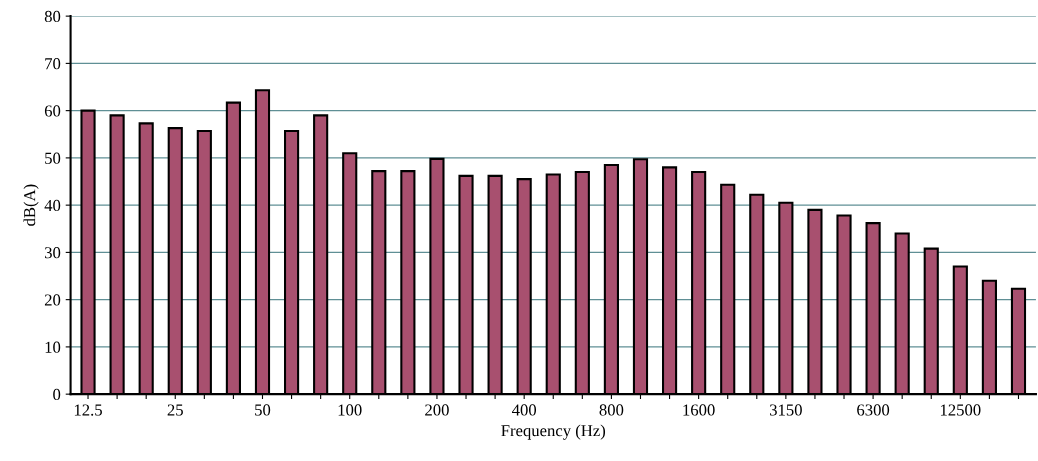 The width and height of the screenshot is (1038, 461). I want to click on y-tick-label: 70, so click(53, 64).